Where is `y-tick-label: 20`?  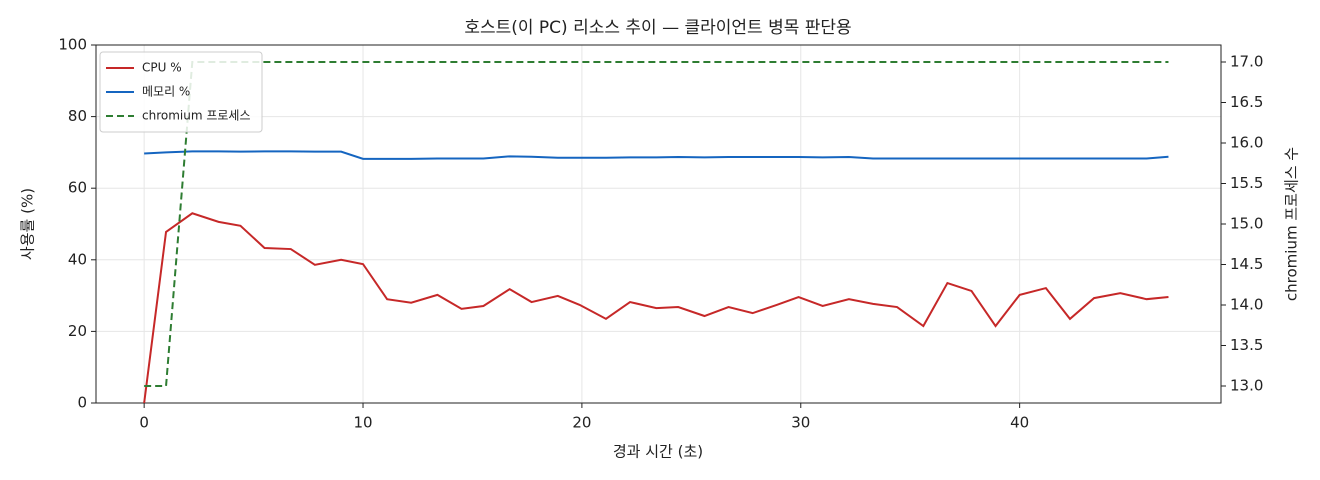 y-tick-label: 20 is located at coordinates (77, 331).